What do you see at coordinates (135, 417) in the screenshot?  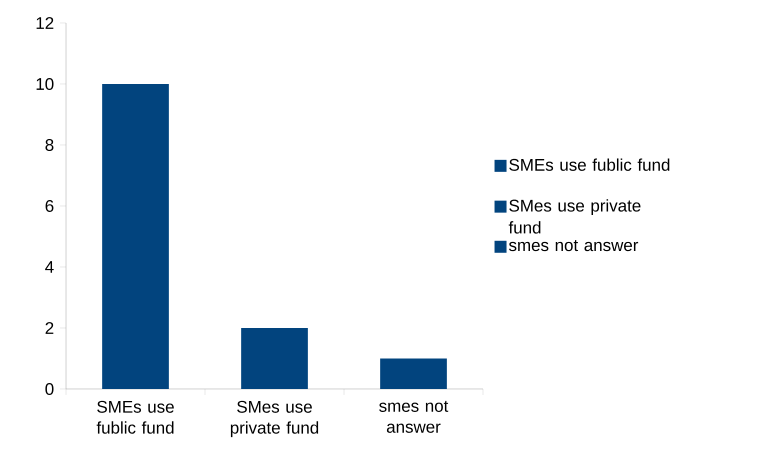 I see `x-tick-label: SMEs use fublic fund` at bounding box center [135, 417].